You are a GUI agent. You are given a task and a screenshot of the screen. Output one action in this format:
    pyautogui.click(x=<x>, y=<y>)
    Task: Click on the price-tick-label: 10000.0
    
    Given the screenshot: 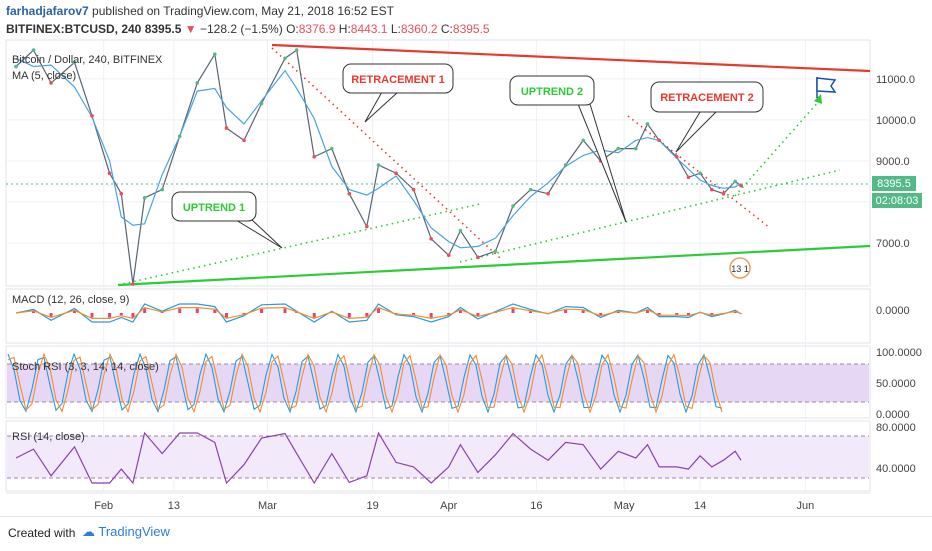 What is the action you would take?
    pyautogui.click(x=896, y=121)
    